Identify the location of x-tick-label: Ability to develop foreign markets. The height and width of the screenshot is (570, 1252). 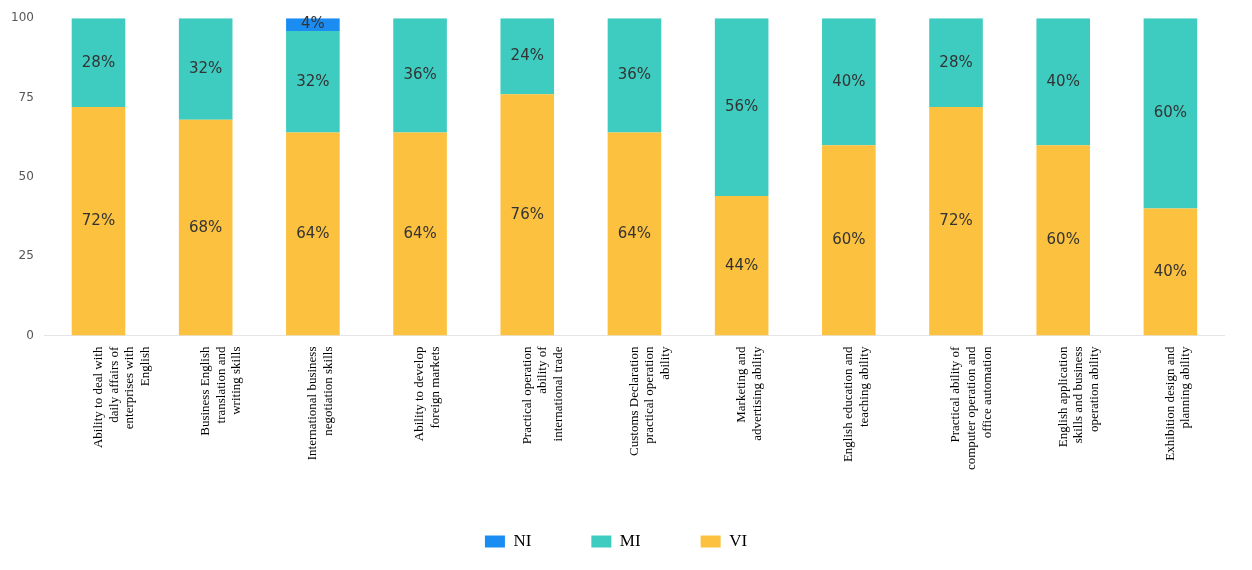
(427, 394).